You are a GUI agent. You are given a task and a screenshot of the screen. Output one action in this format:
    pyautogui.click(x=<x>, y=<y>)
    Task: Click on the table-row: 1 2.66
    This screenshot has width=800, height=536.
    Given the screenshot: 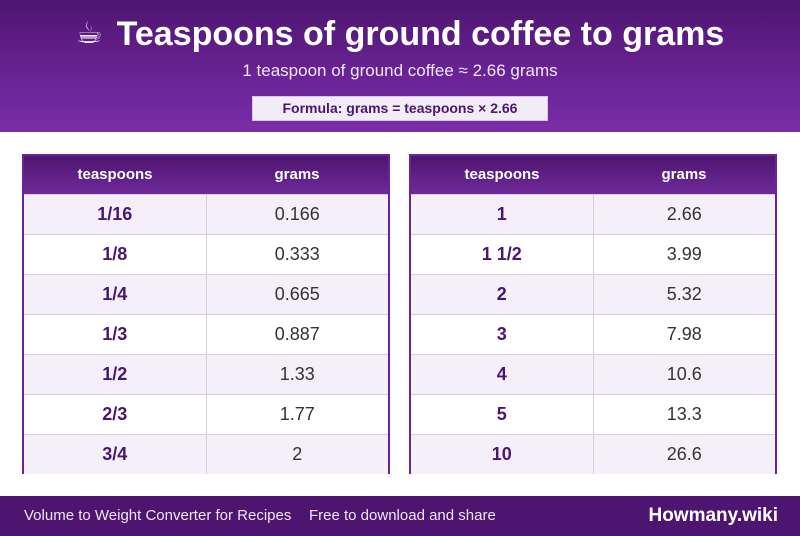 What is the action you would take?
    pyautogui.click(x=593, y=214)
    